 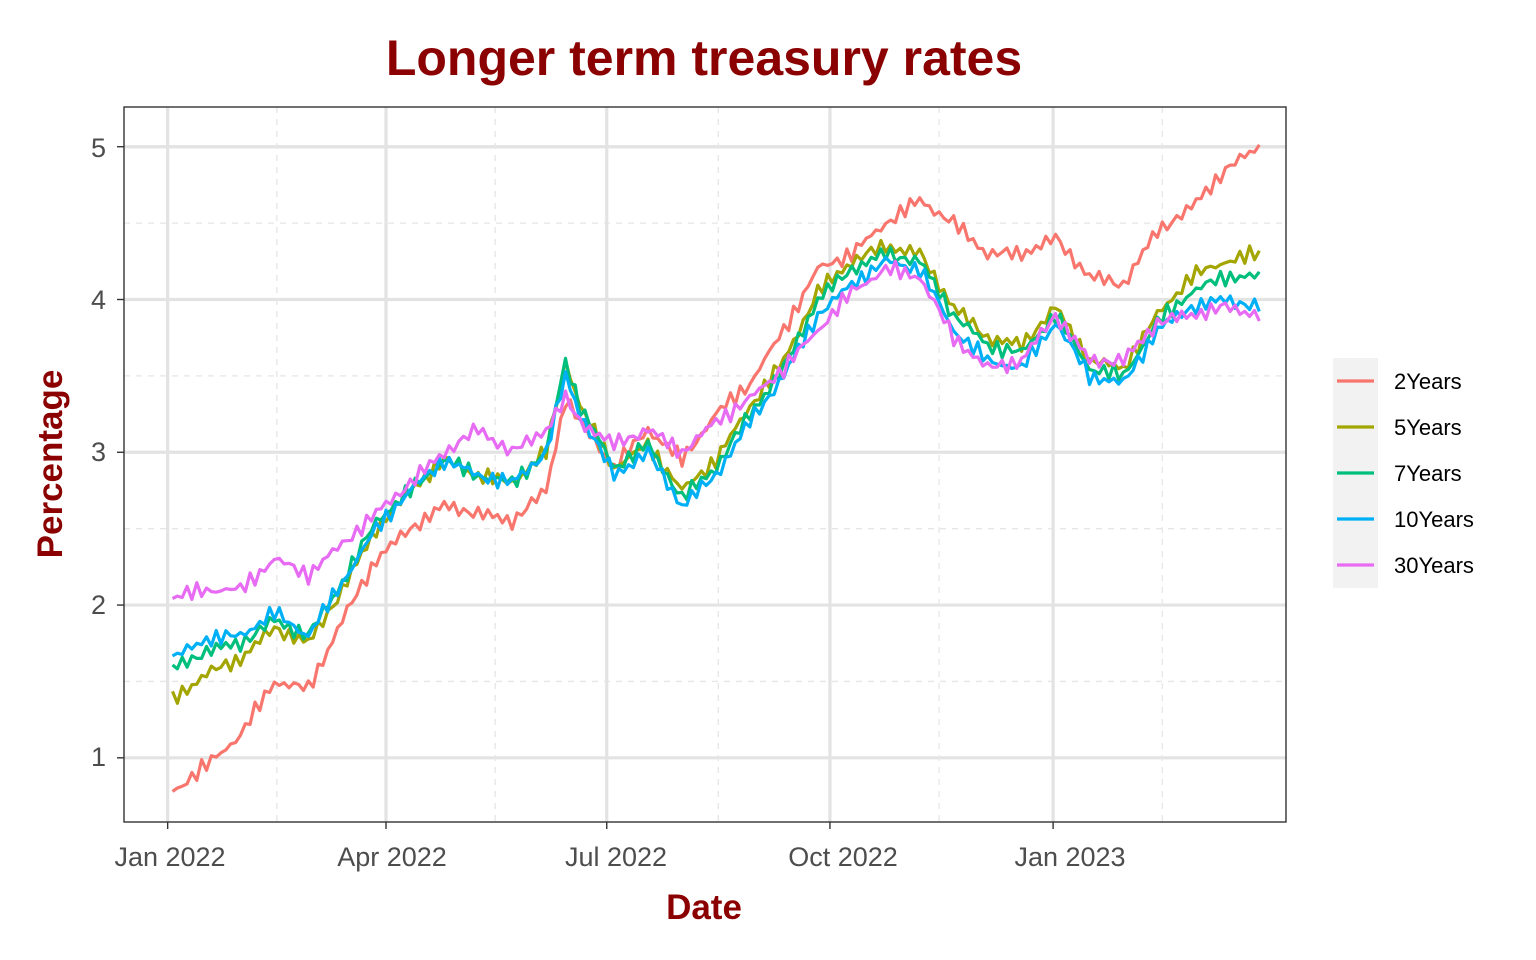 What do you see at coordinates (98, 605) in the screenshot?
I see `y-tick-label: 2` at bounding box center [98, 605].